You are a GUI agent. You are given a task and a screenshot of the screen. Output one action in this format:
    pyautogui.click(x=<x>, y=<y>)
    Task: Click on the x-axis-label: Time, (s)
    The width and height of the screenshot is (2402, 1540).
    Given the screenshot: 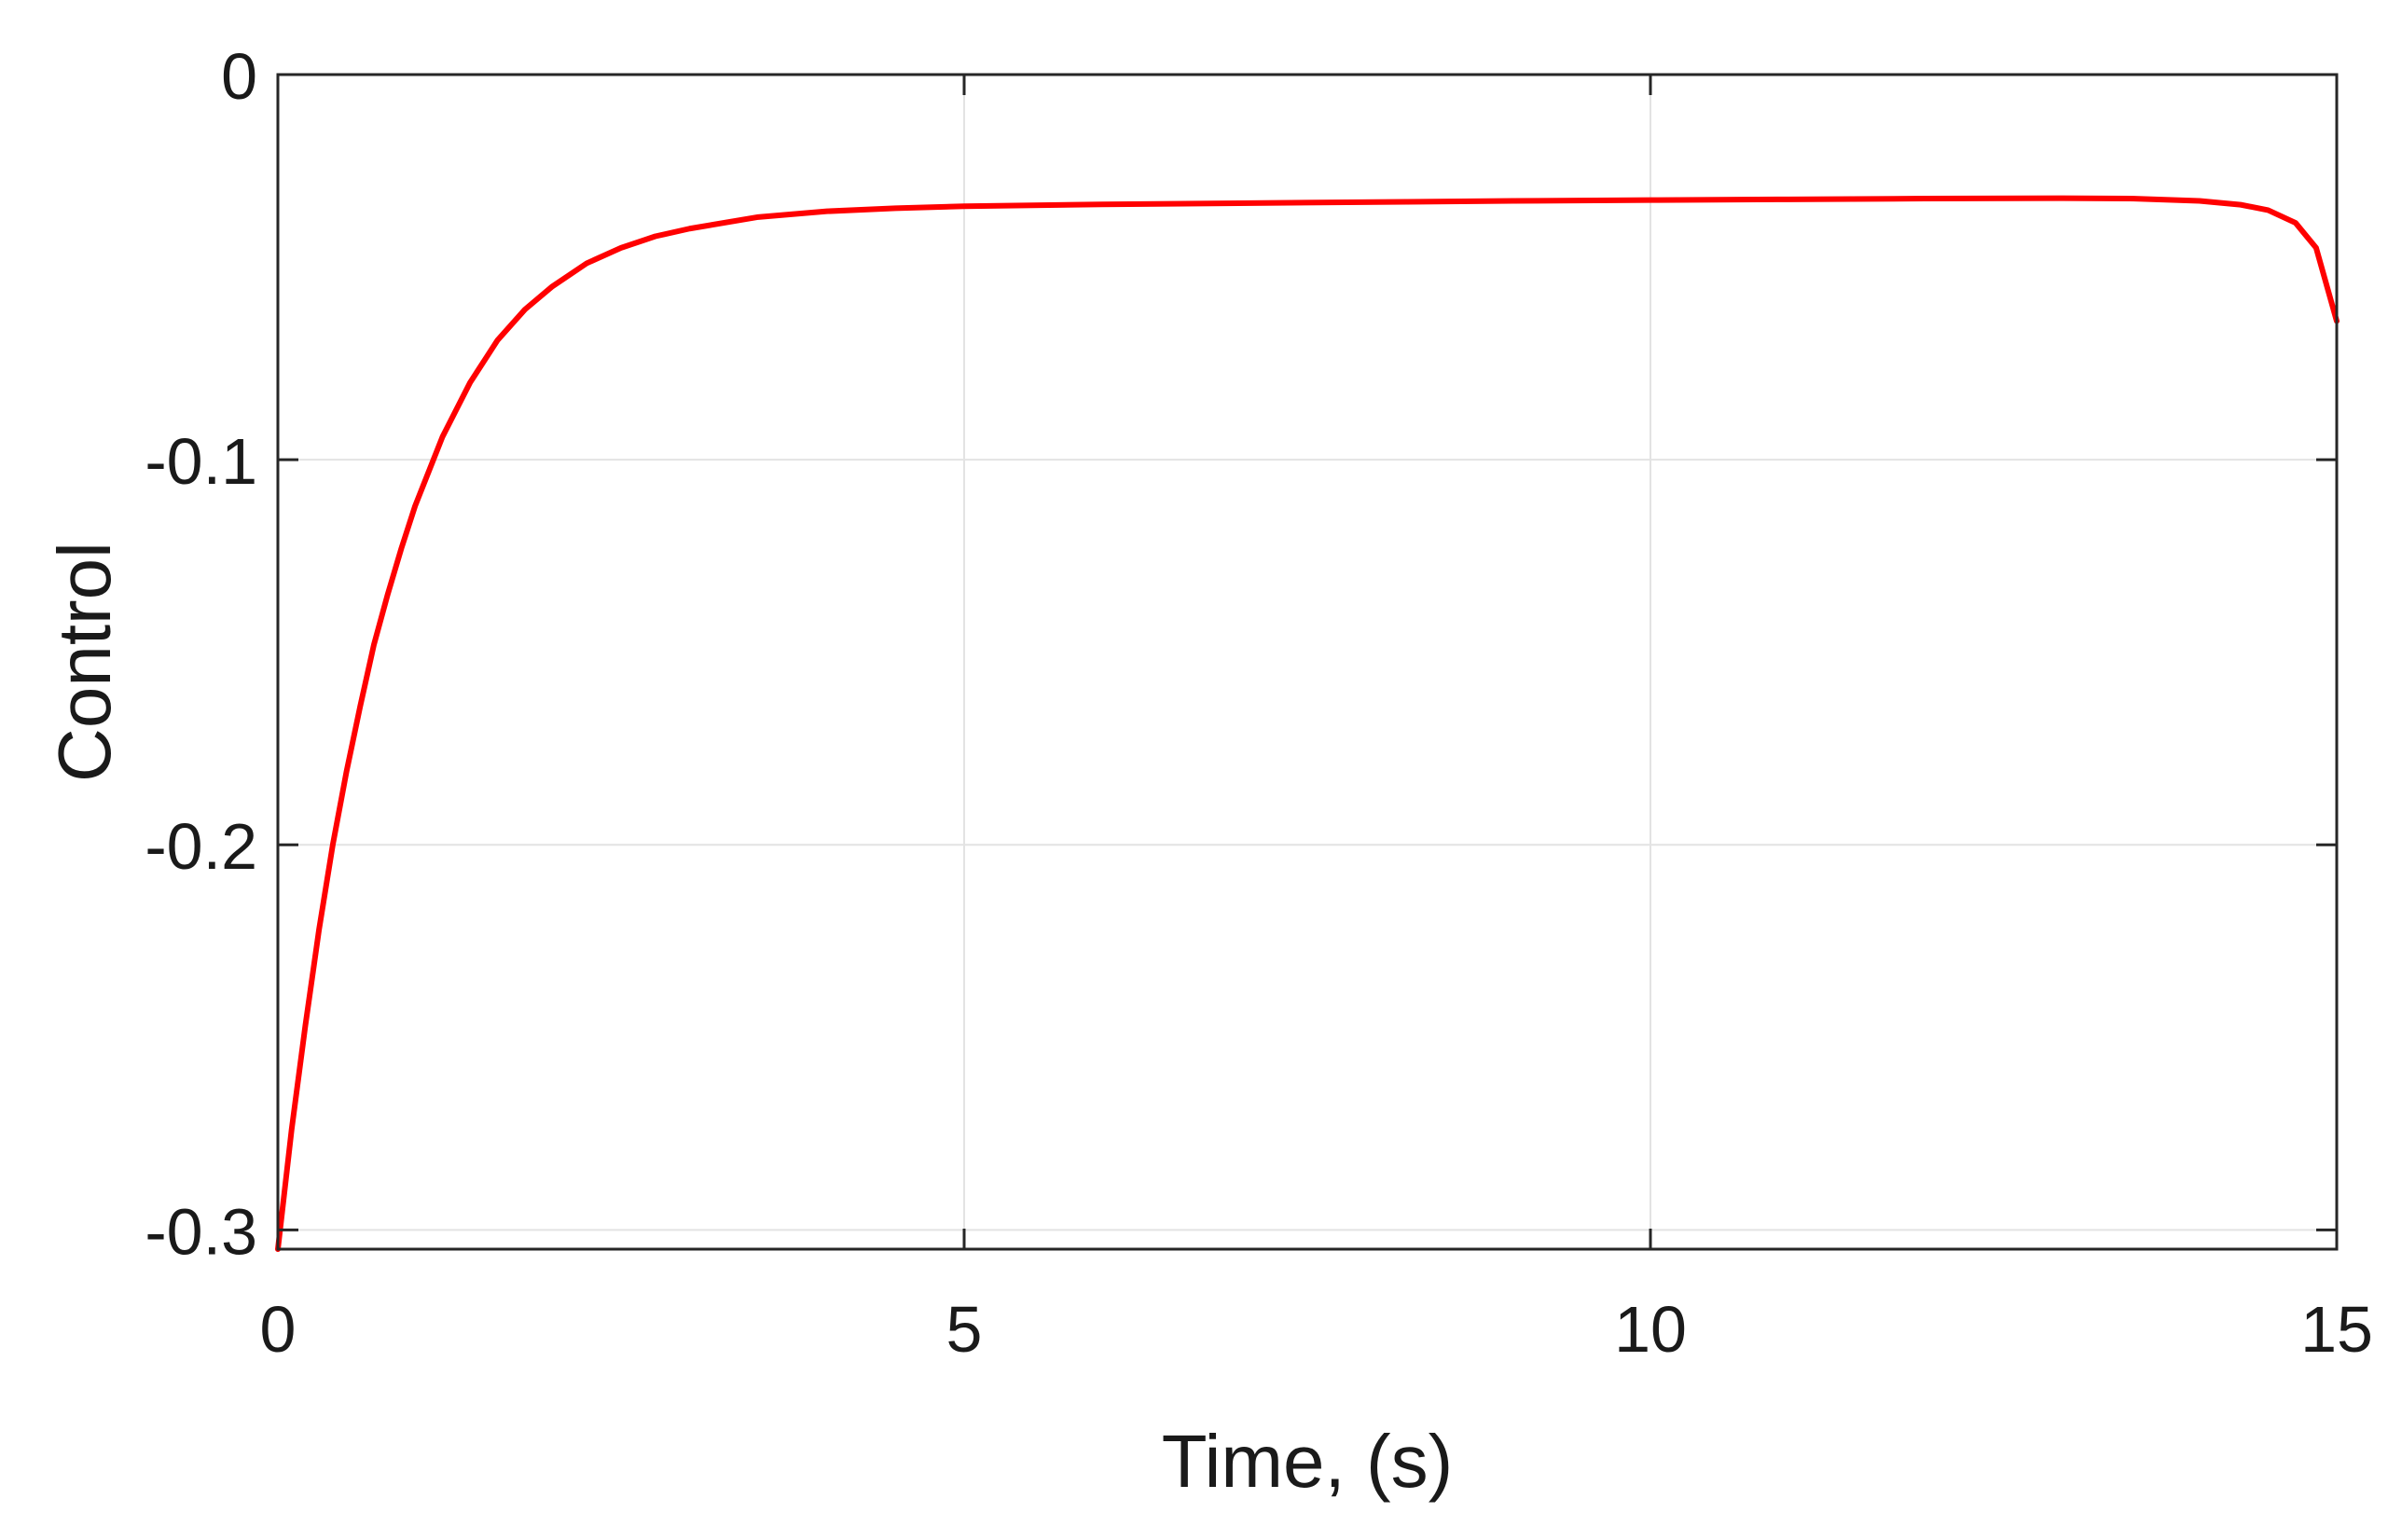 What is the action you would take?
    pyautogui.click(x=1308, y=1461)
    